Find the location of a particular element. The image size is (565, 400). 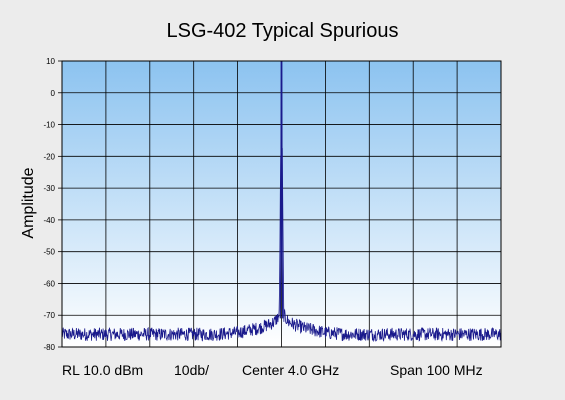

y-tick-label: -10 is located at coordinates (49, 125).